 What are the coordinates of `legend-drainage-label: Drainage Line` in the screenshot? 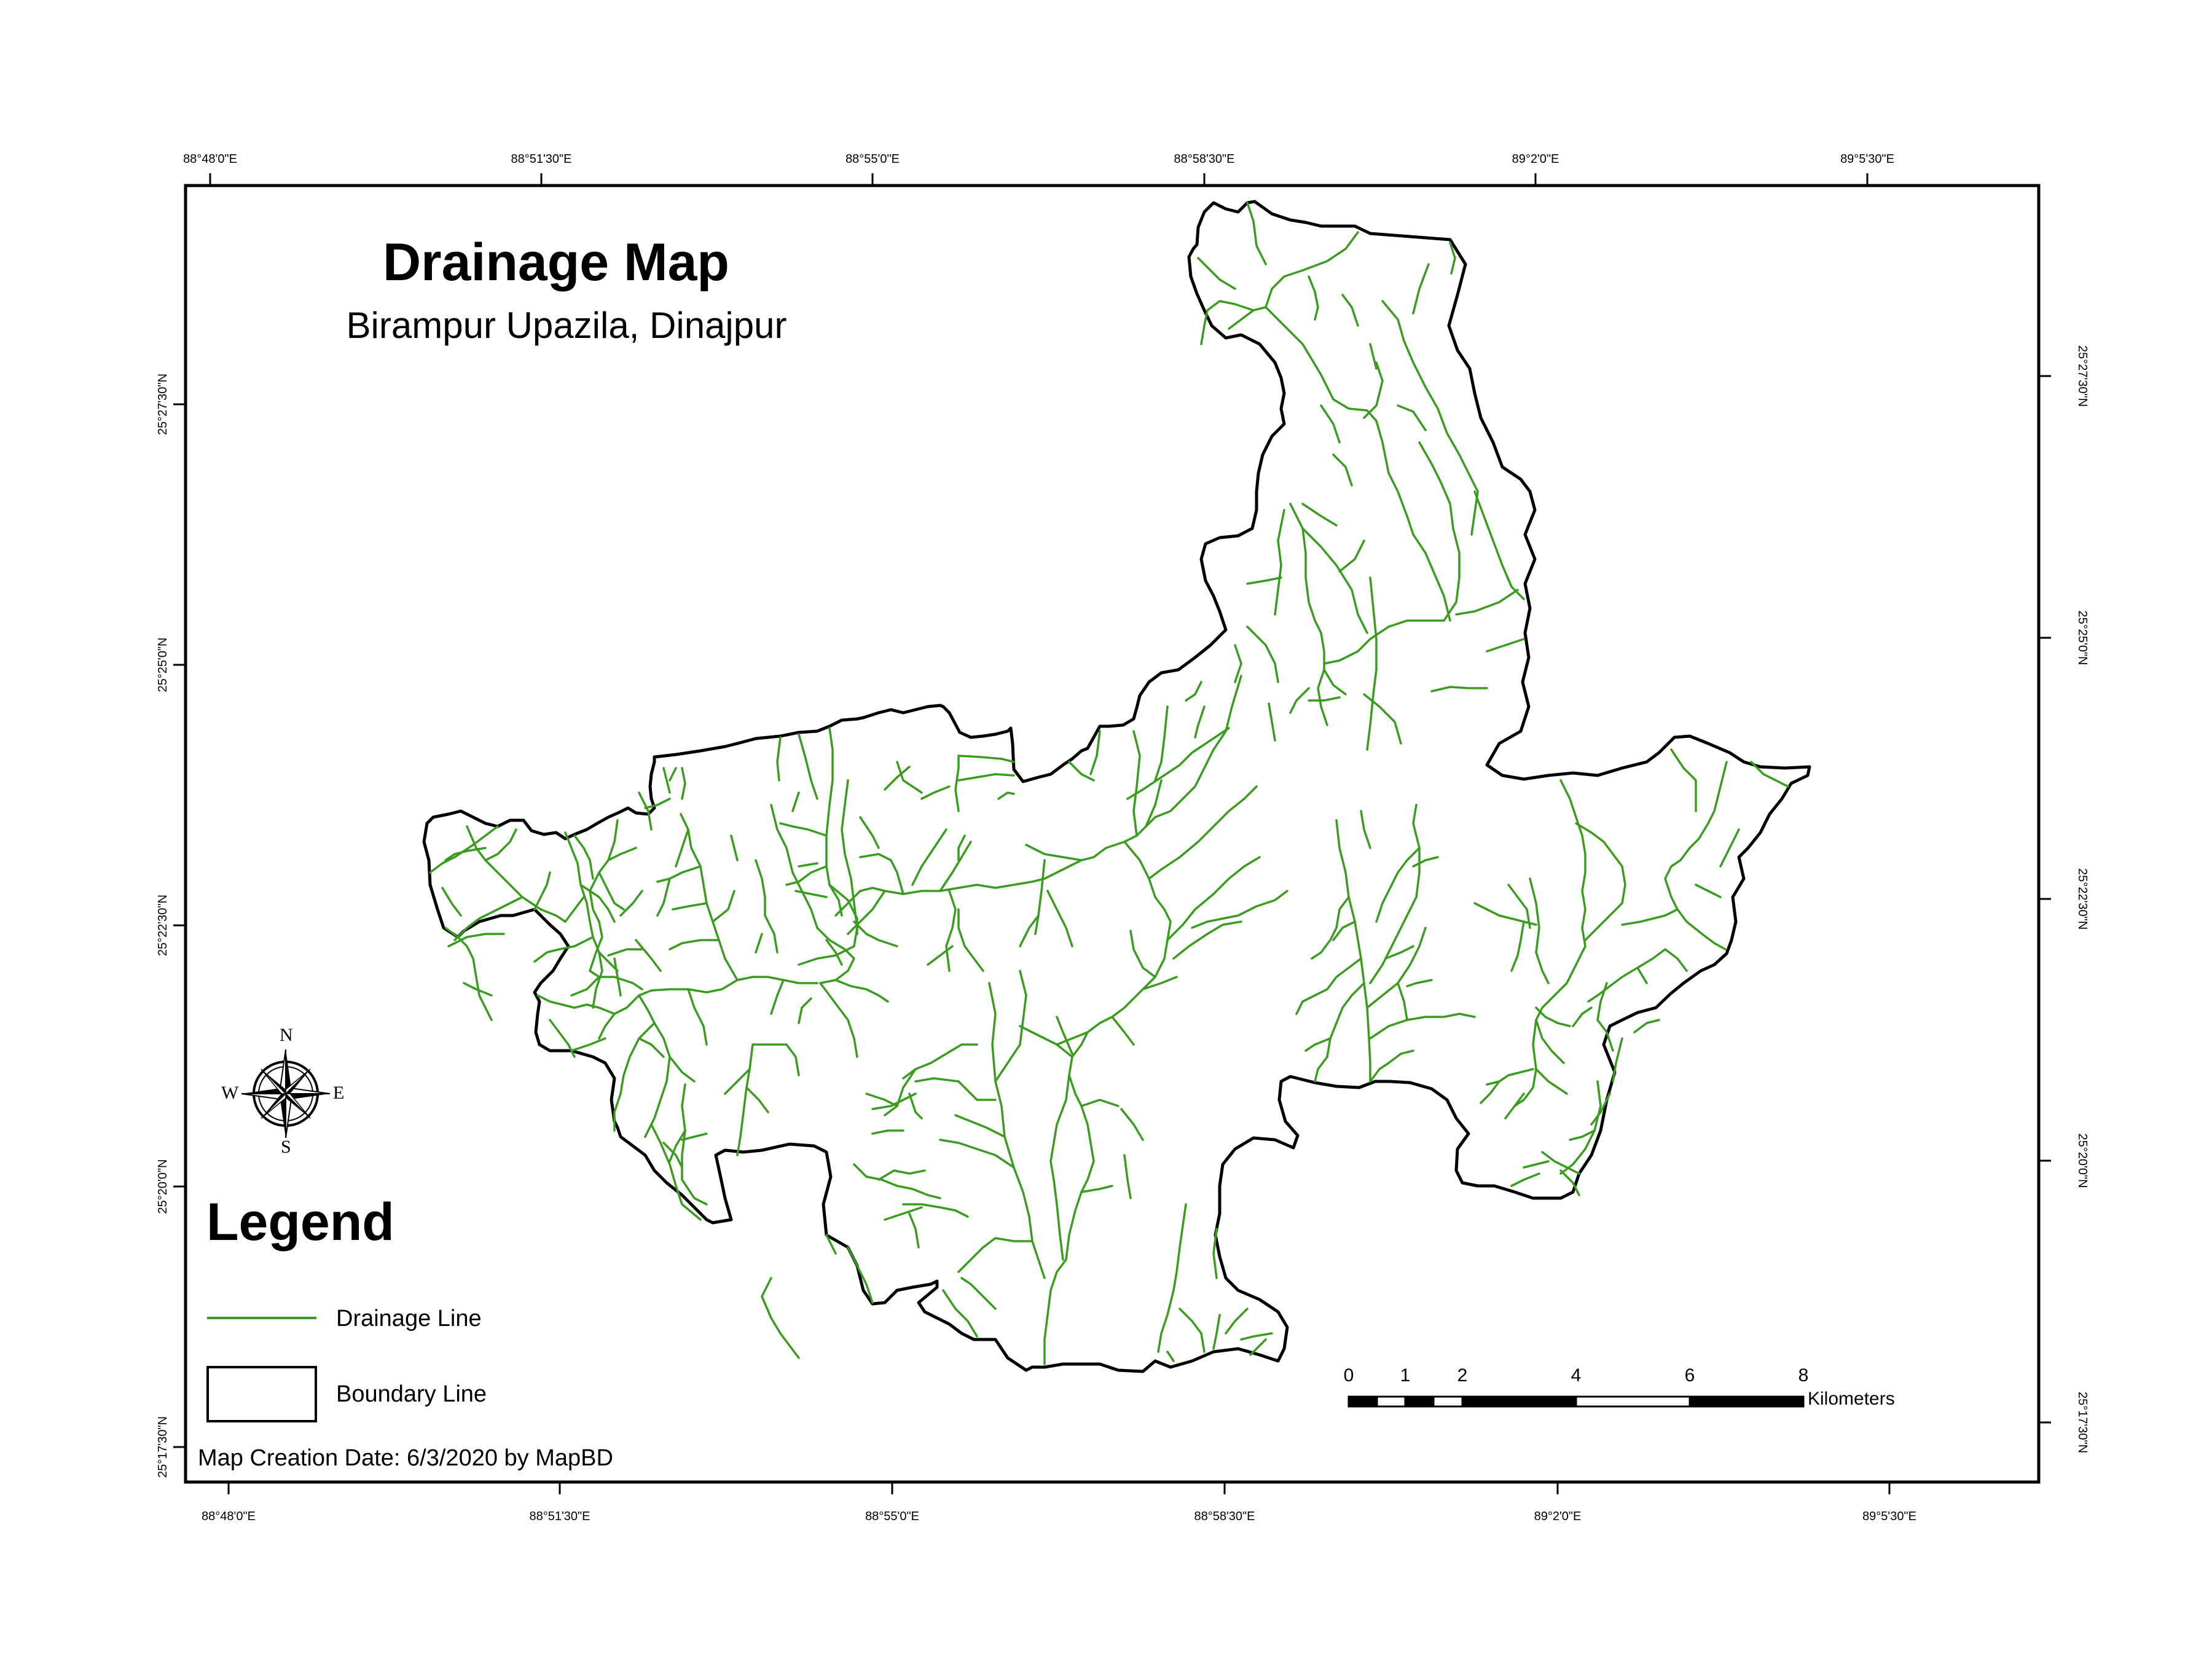 It's located at (409, 1319).